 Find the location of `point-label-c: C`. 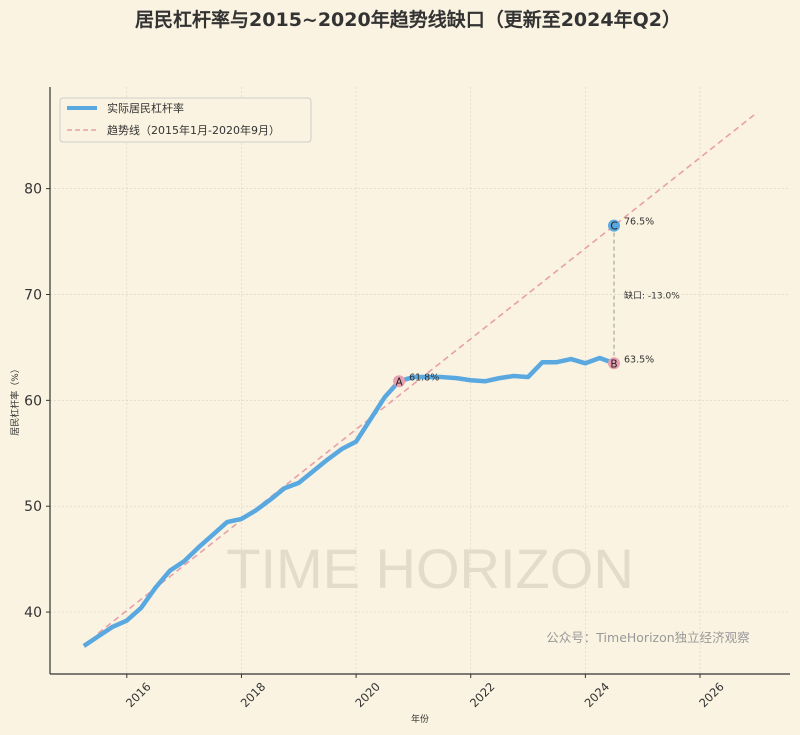

point-label-c: C is located at coordinates (613, 227).